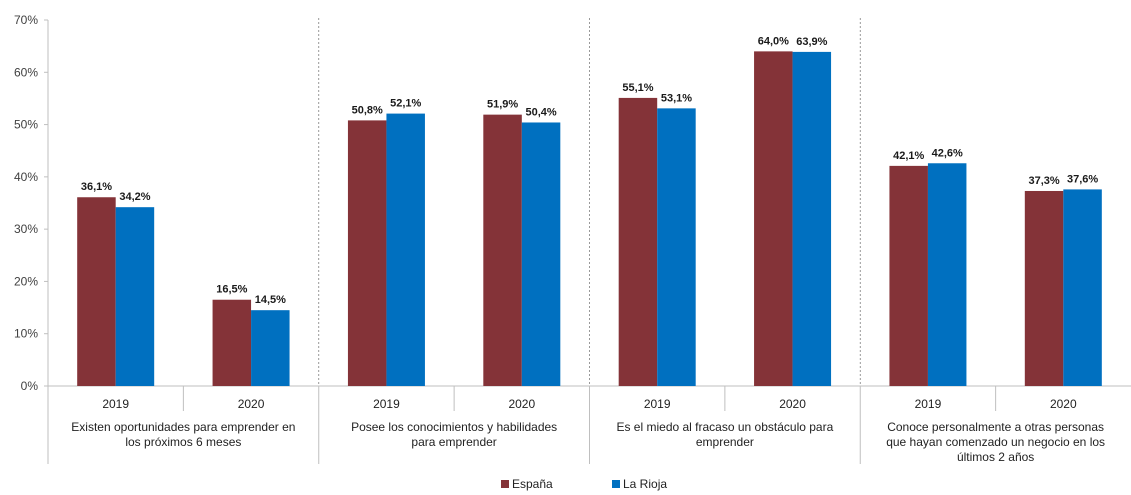 The height and width of the screenshot is (495, 1131). What do you see at coordinates (367, 110) in the screenshot?
I see `data-label: 50,8%` at bounding box center [367, 110].